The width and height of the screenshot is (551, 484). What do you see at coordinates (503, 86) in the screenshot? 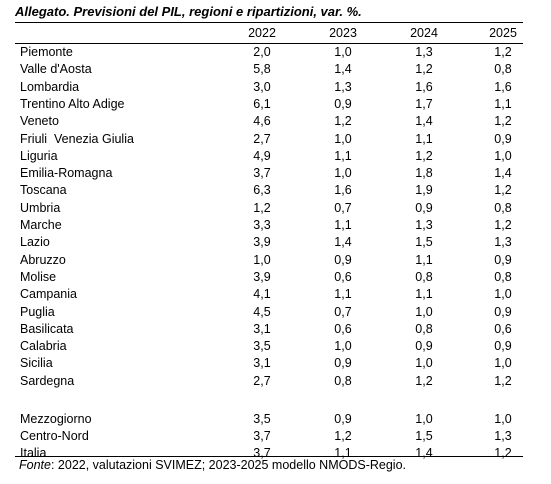
I see `value-cell-2025: 1,6` at bounding box center [503, 86].